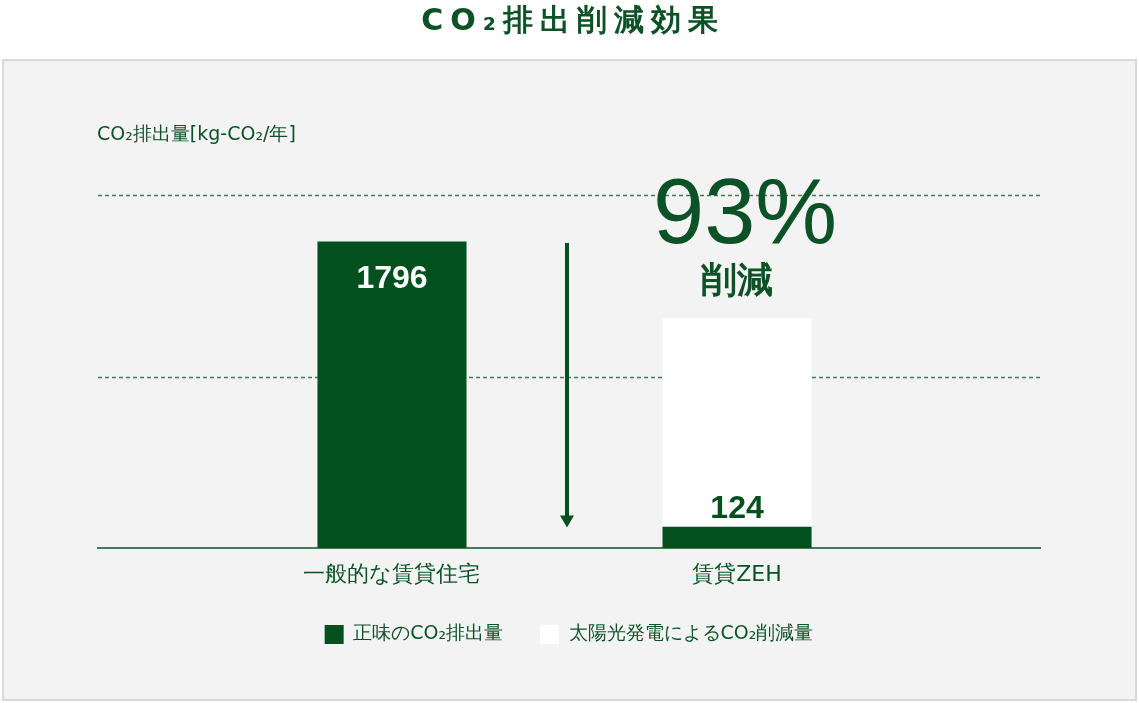  I want to click on x-tick-label: 賃貸ZEH, so click(737, 573).